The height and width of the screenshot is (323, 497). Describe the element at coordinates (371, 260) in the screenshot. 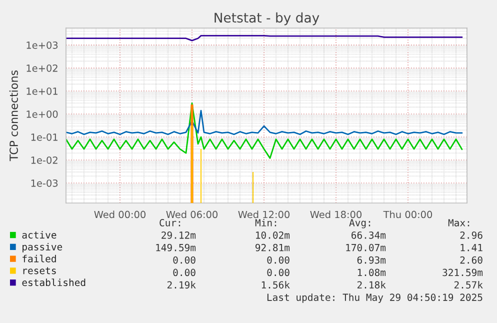

I see `text: 6.93m` at that location.